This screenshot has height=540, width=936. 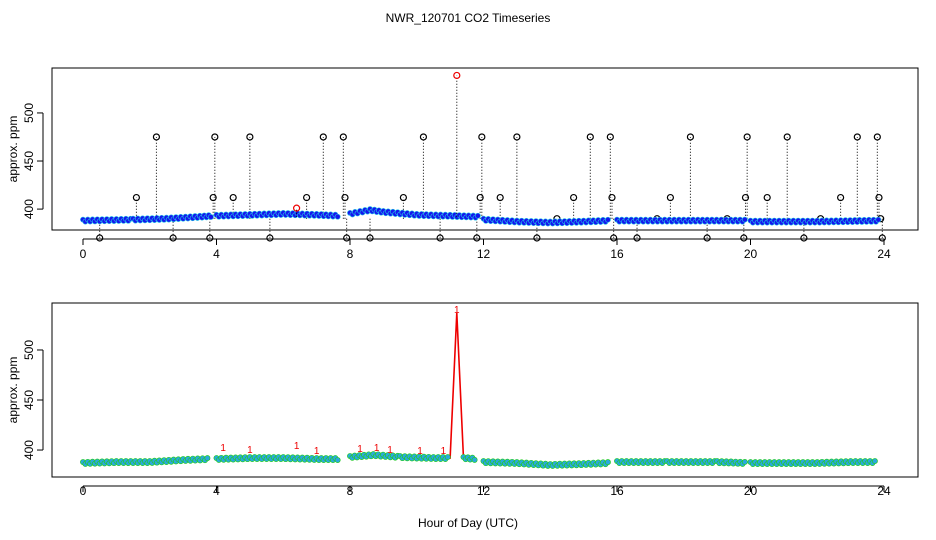 I want to click on x-axis-label: Hour of Day (UTC), so click(x=468, y=523).